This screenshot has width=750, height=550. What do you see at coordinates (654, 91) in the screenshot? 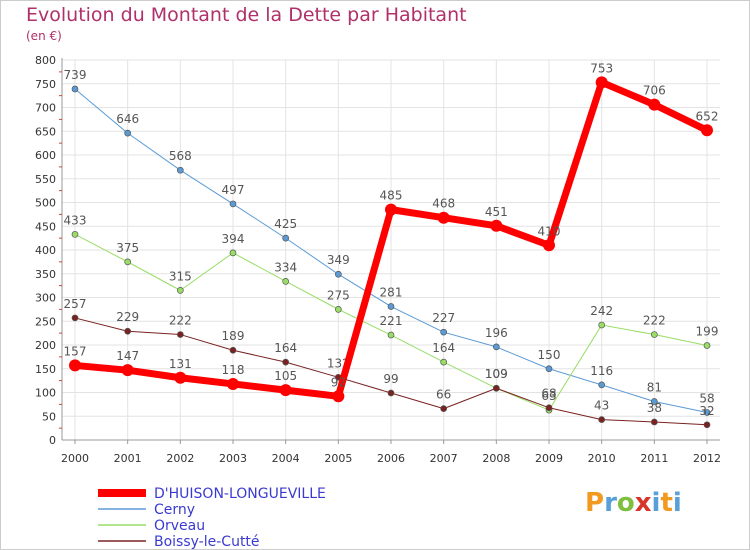
I see `data-label-d-huison-longueville: 706` at bounding box center [654, 91].